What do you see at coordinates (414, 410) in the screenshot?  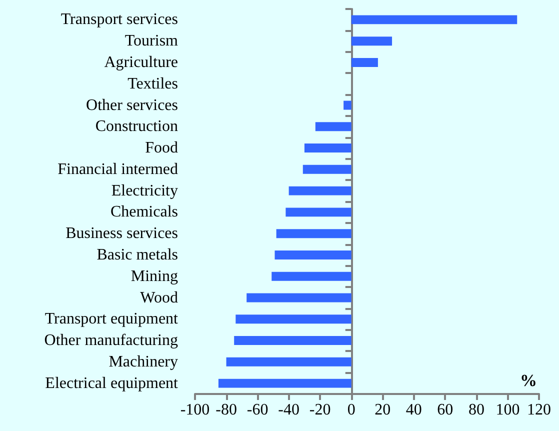 I see `x-tick-label: 40` at bounding box center [414, 410].